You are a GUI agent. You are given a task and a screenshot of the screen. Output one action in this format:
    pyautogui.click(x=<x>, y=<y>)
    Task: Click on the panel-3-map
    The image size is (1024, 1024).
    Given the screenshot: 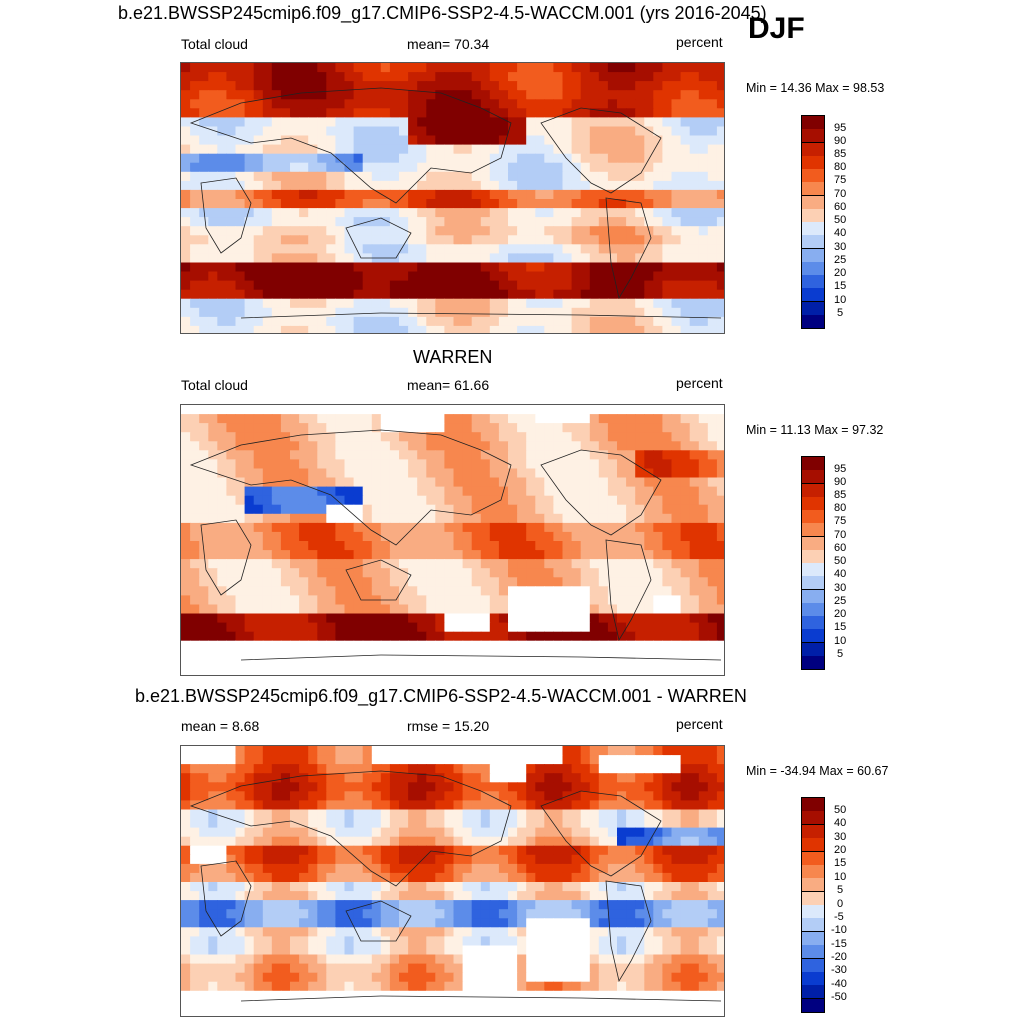 What is the action you would take?
    pyautogui.click(x=452, y=881)
    